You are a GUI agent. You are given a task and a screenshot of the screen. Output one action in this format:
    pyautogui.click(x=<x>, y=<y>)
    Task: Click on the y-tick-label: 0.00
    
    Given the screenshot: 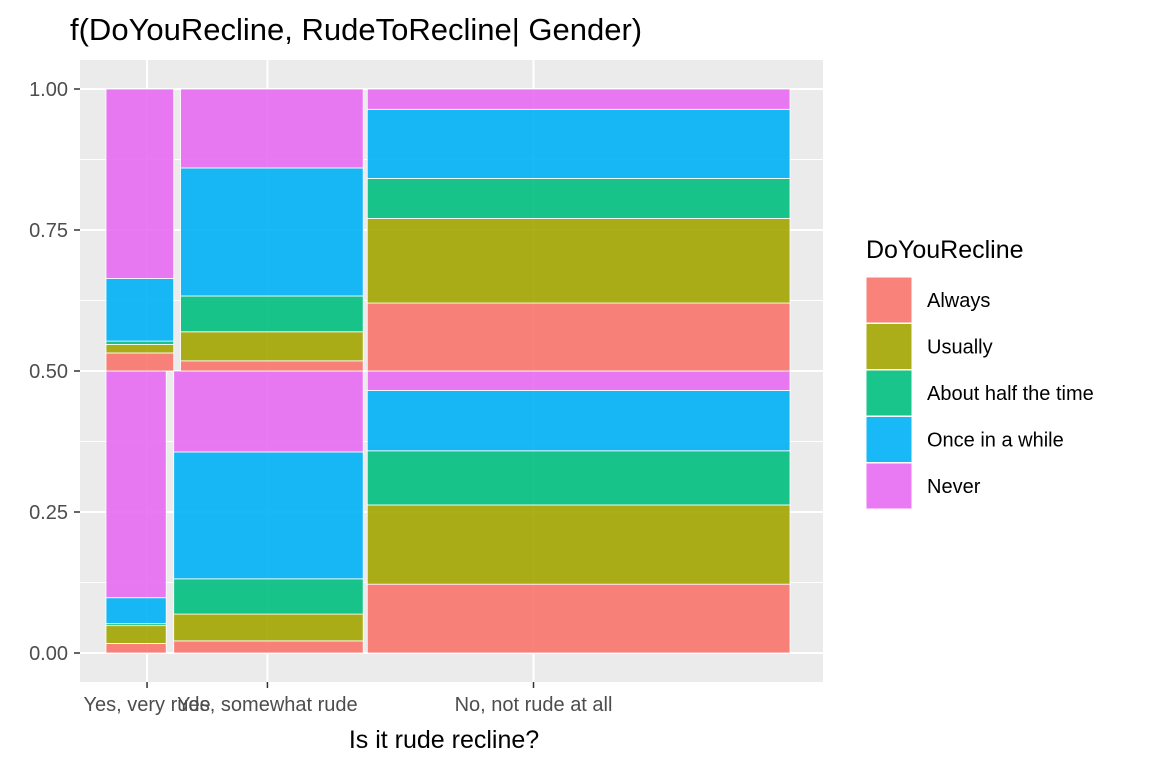 What is the action you would take?
    pyautogui.click(x=48, y=654)
    